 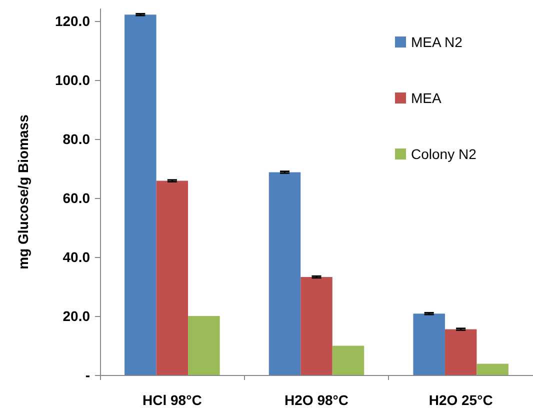 What do you see at coordinates (444, 154) in the screenshot?
I see `legend-label: Colony N2` at bounding box center [444, 154].